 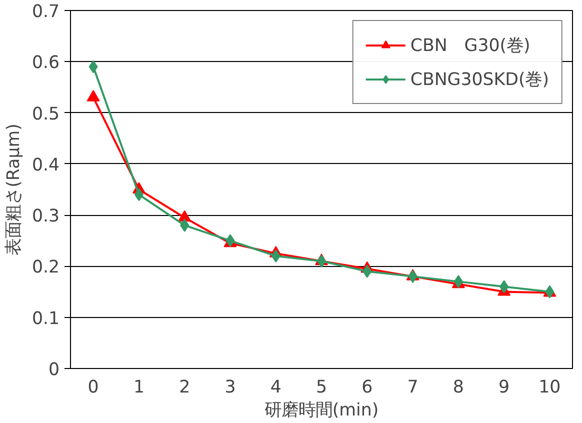 I want to click on x-tick-label: 6, so click(x=367, y=388).